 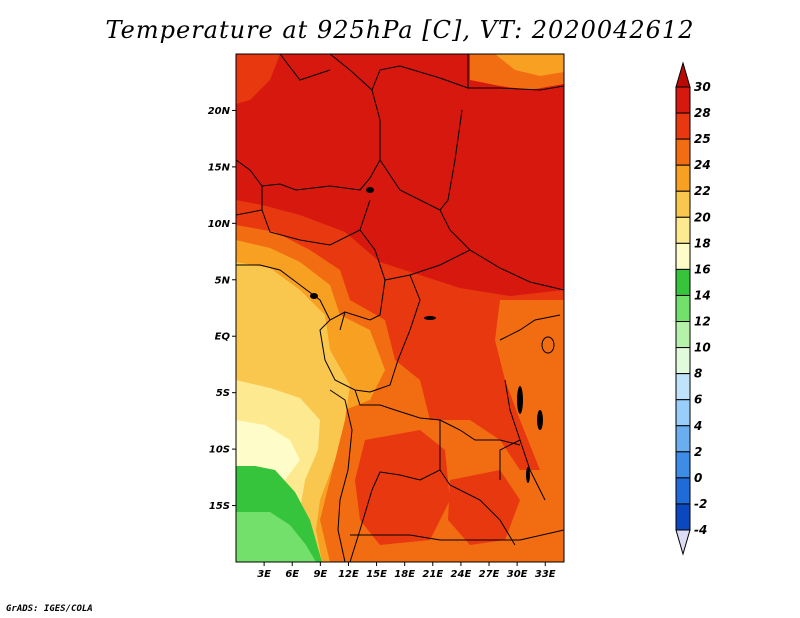 I want to click on lat-label: 15S, so click(x=219, y=506).